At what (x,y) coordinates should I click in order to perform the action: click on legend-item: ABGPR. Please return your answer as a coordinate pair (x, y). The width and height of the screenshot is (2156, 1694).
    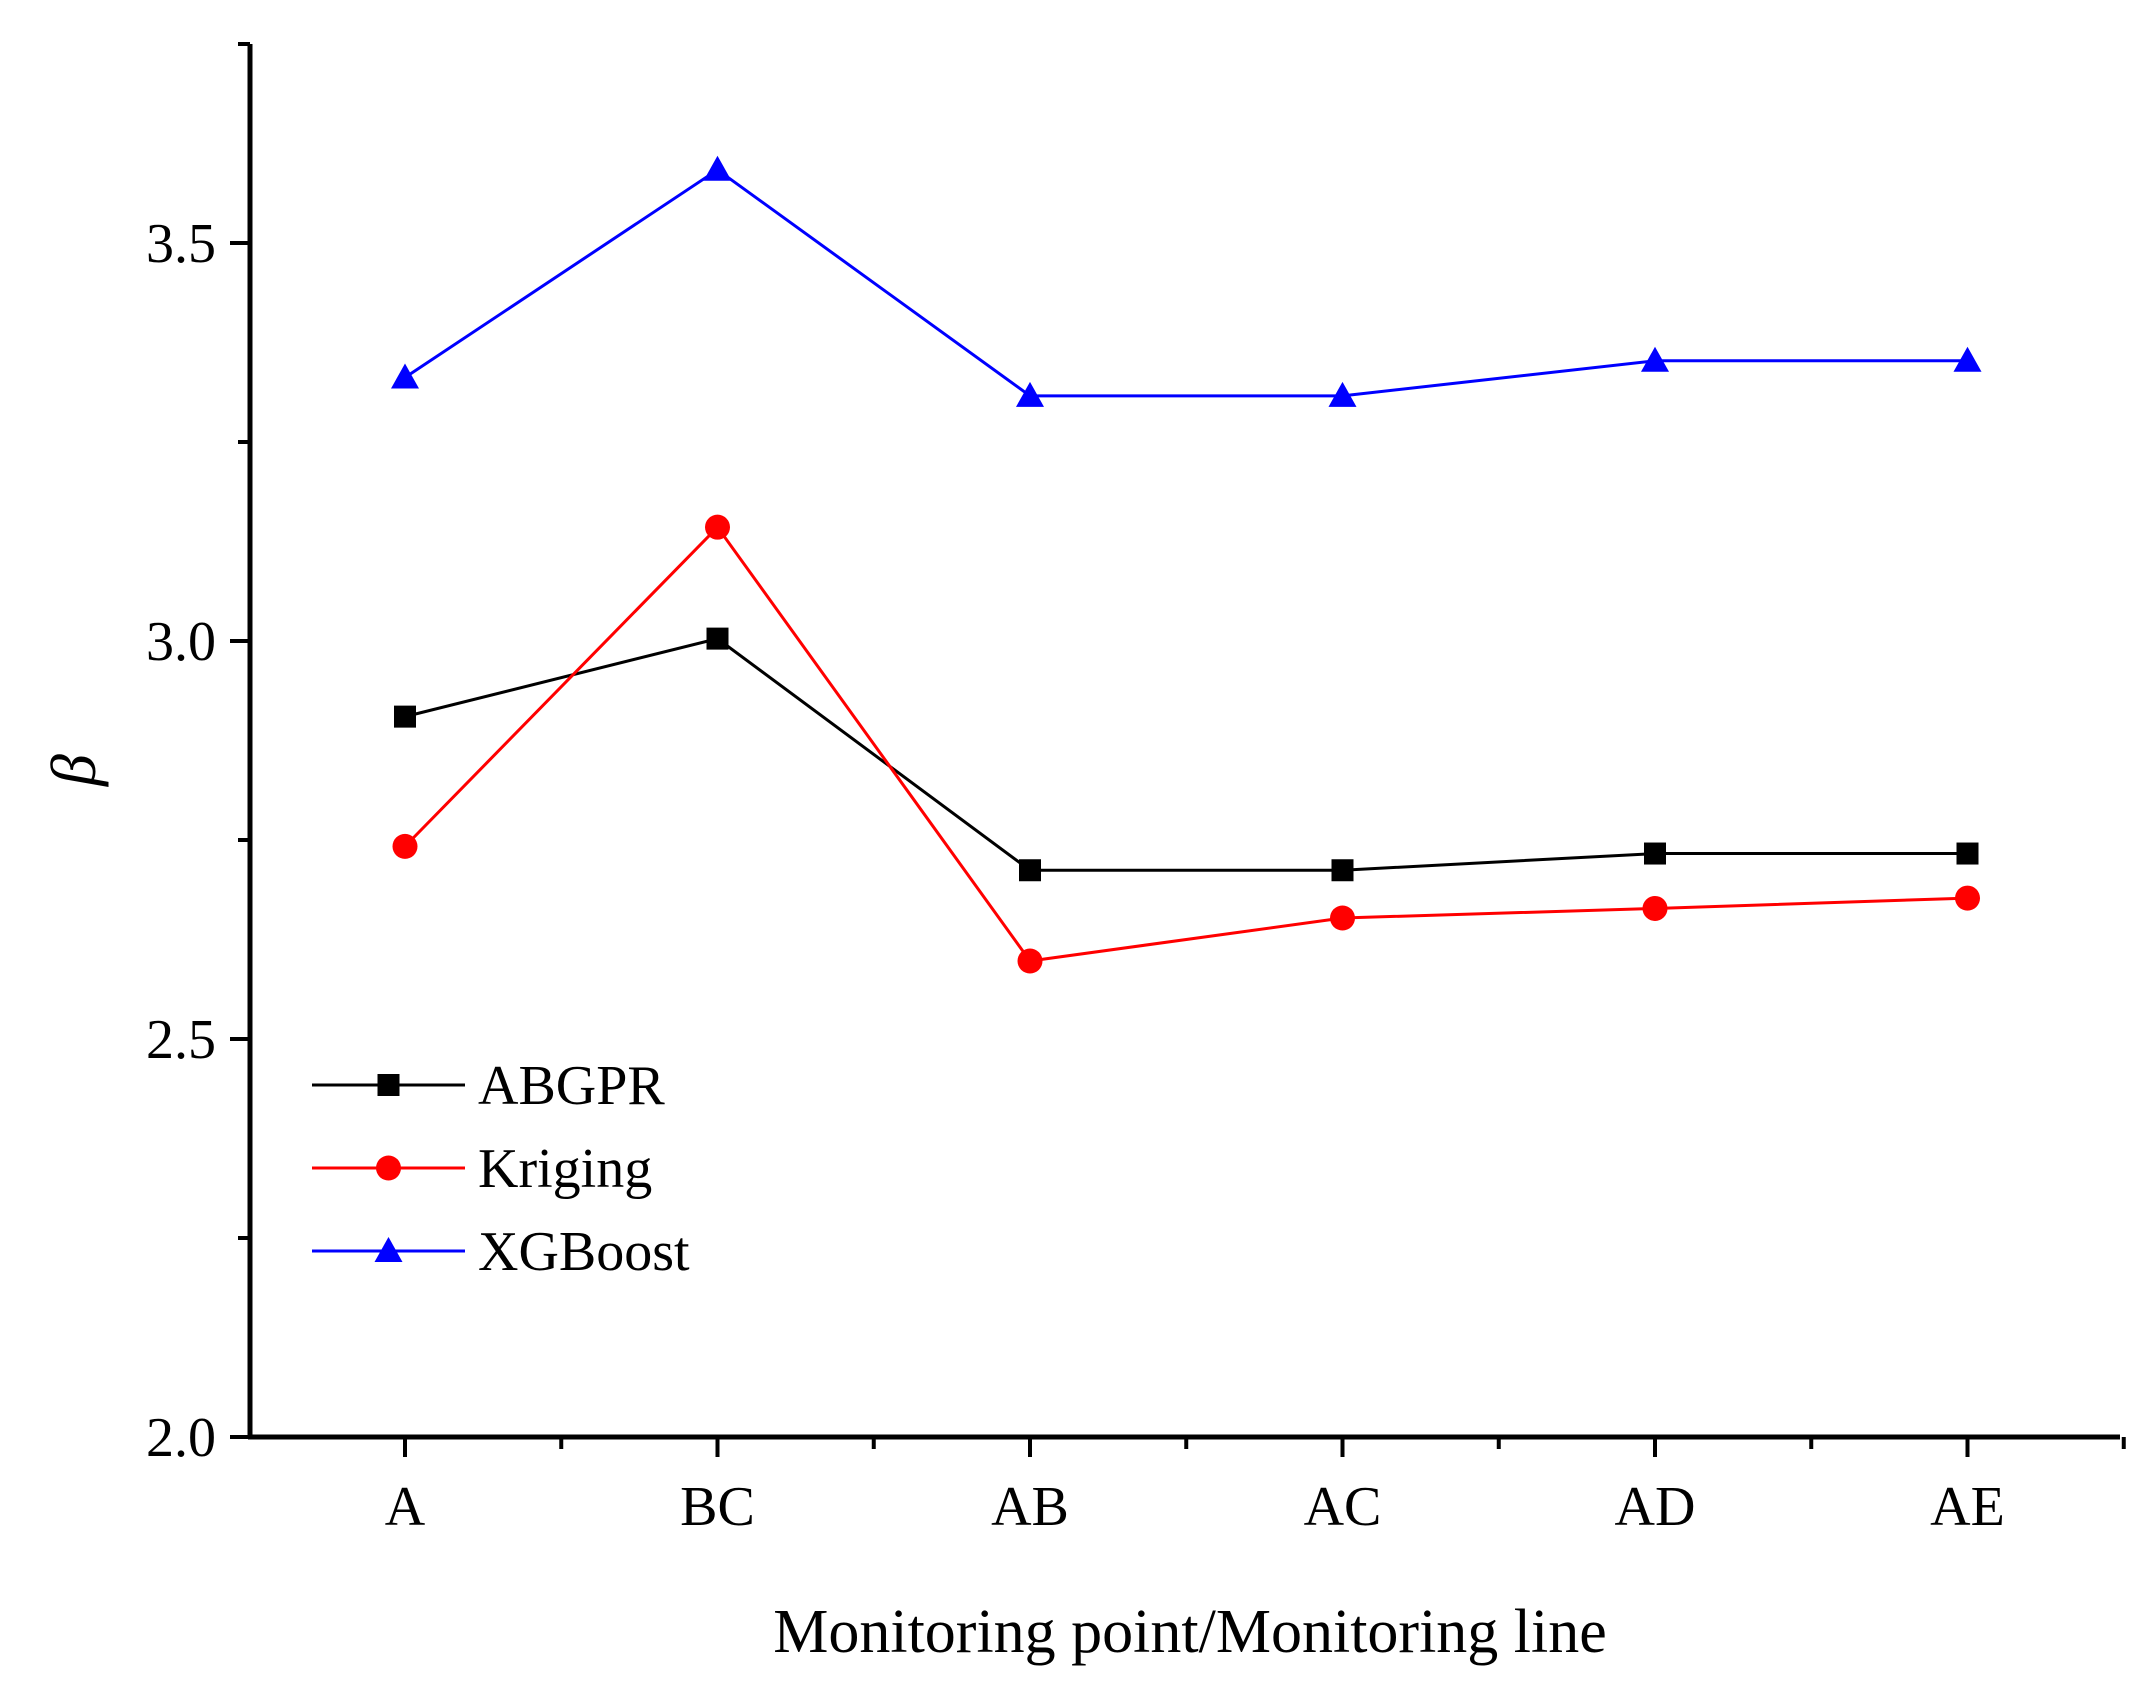
    Looking at the image, I should click on (488, 1086).